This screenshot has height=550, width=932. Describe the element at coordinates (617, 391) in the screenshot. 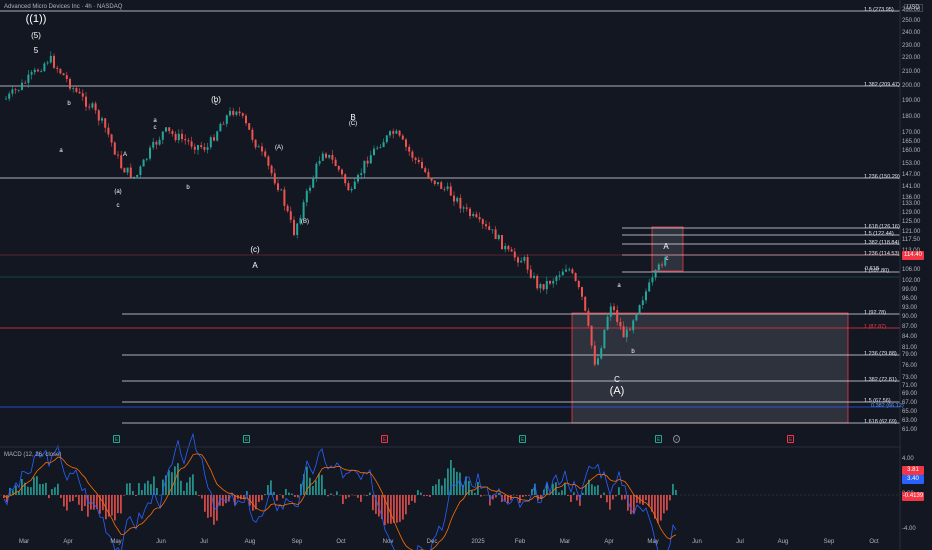

I see `wave-label: (A)` at that location.